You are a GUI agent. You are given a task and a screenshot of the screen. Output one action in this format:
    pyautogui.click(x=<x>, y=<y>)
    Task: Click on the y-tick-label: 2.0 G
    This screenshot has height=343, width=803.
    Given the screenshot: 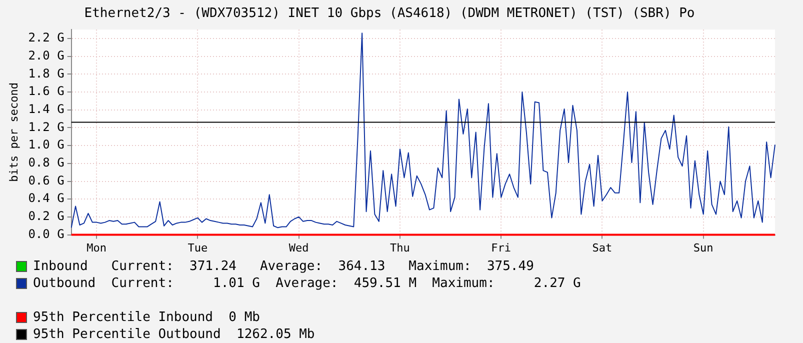 What is the action you would take?
    pyautogui.click(x=46, y=55)
    